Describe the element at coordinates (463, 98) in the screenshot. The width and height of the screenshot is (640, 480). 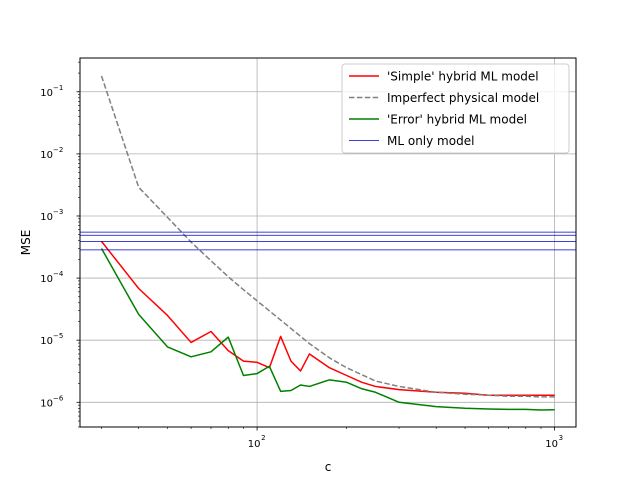
I see `legend-label: Imperfect physical model` at that location.